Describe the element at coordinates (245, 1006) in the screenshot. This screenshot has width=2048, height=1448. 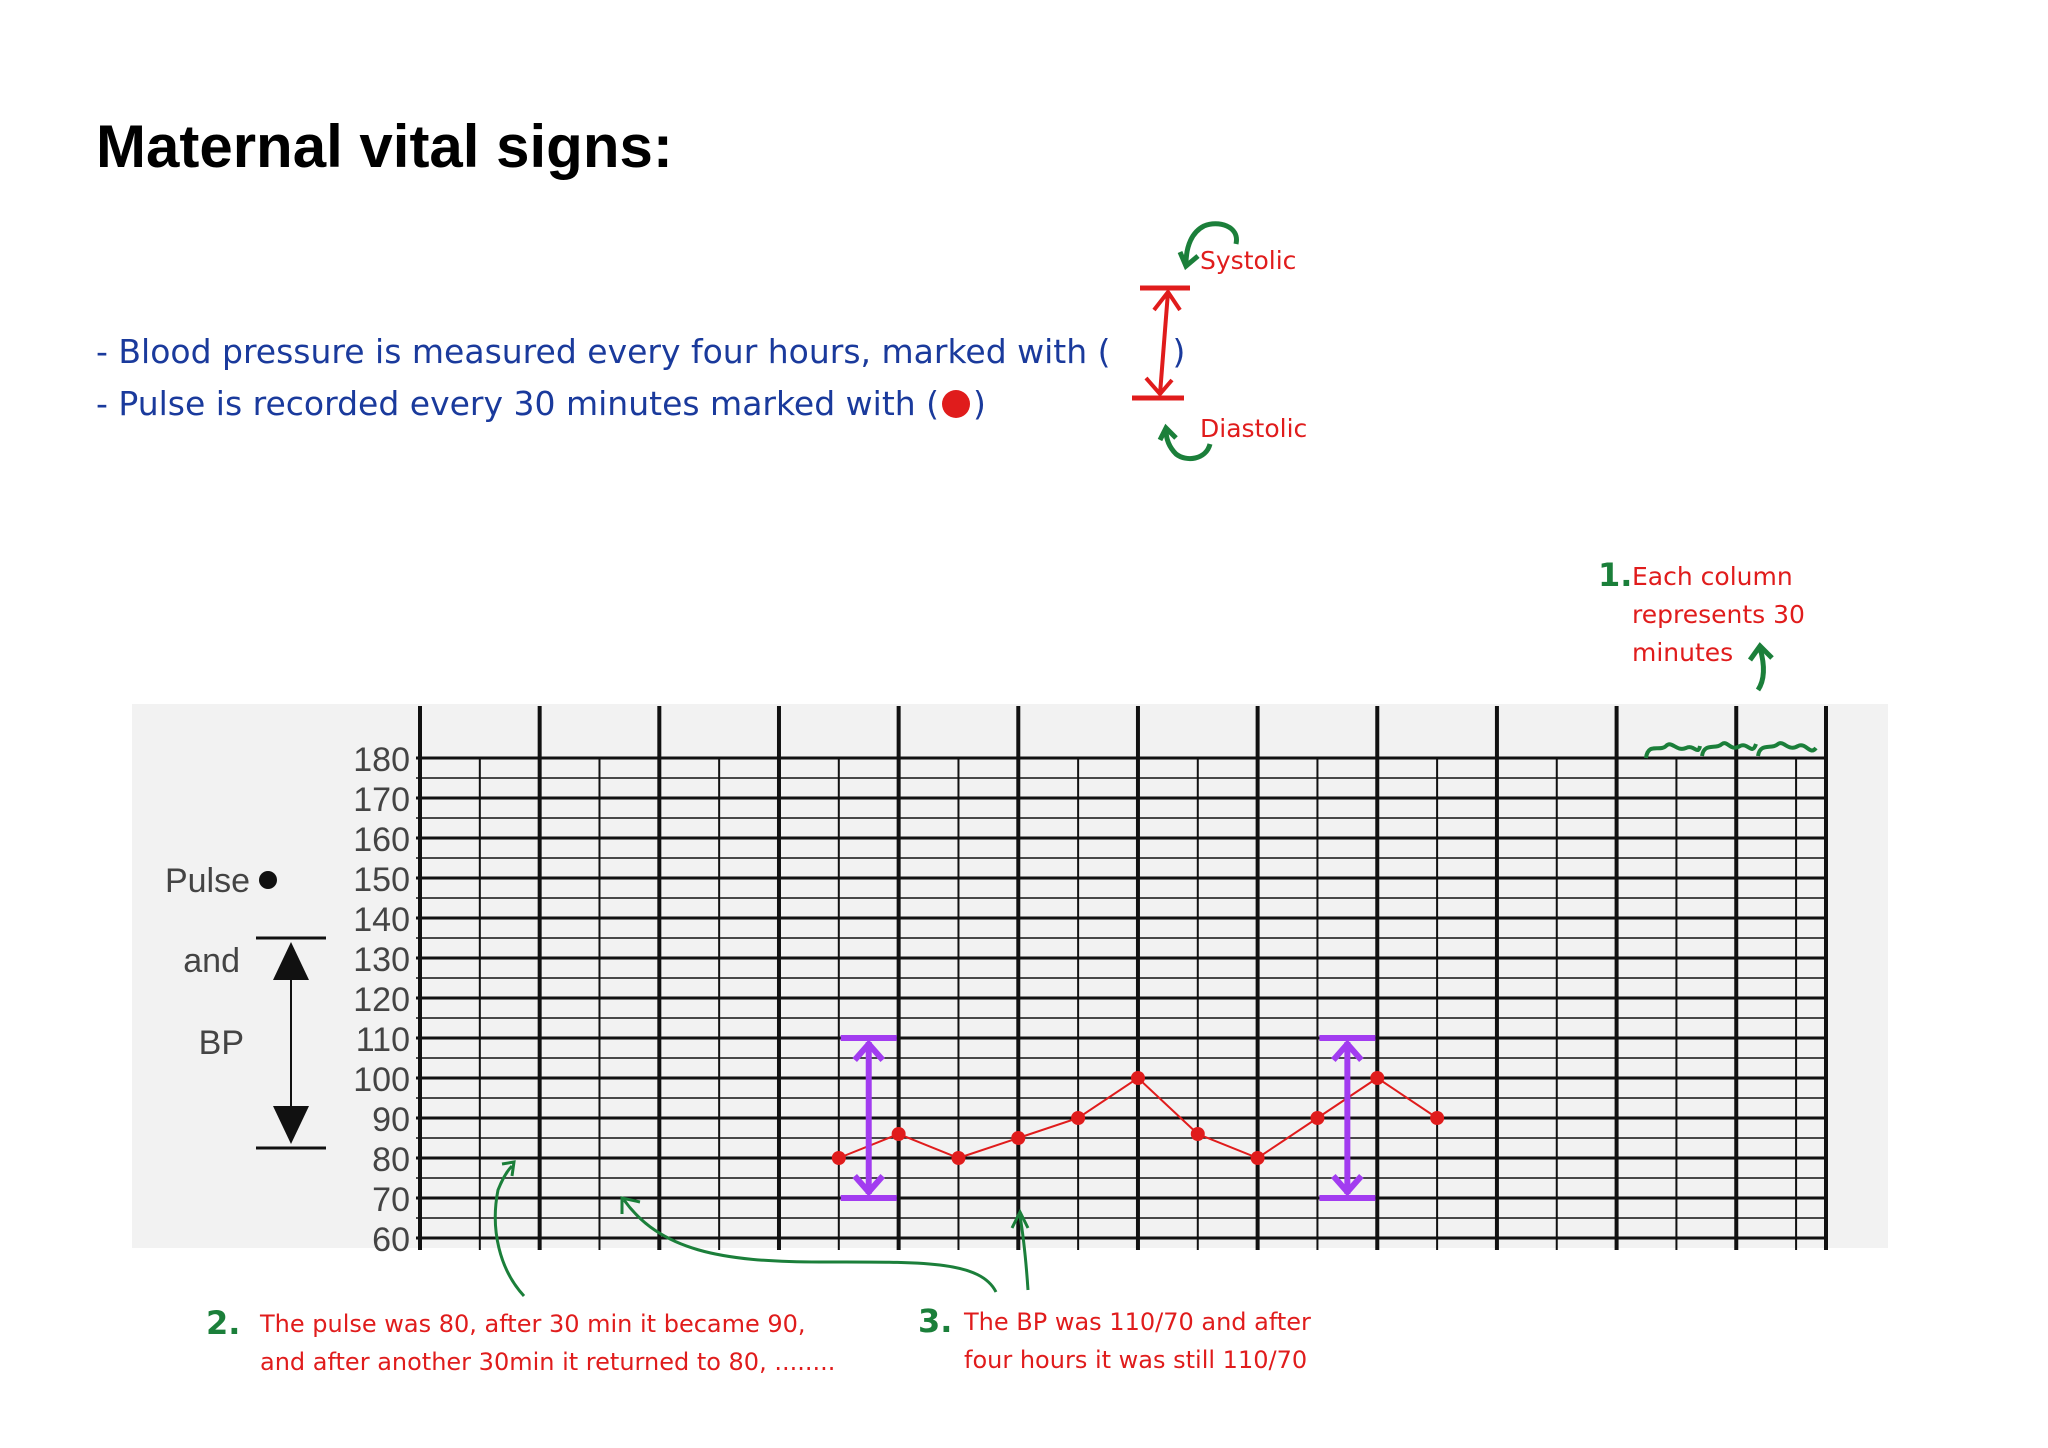
I see `side-labels: Pulse and BP` at that location.